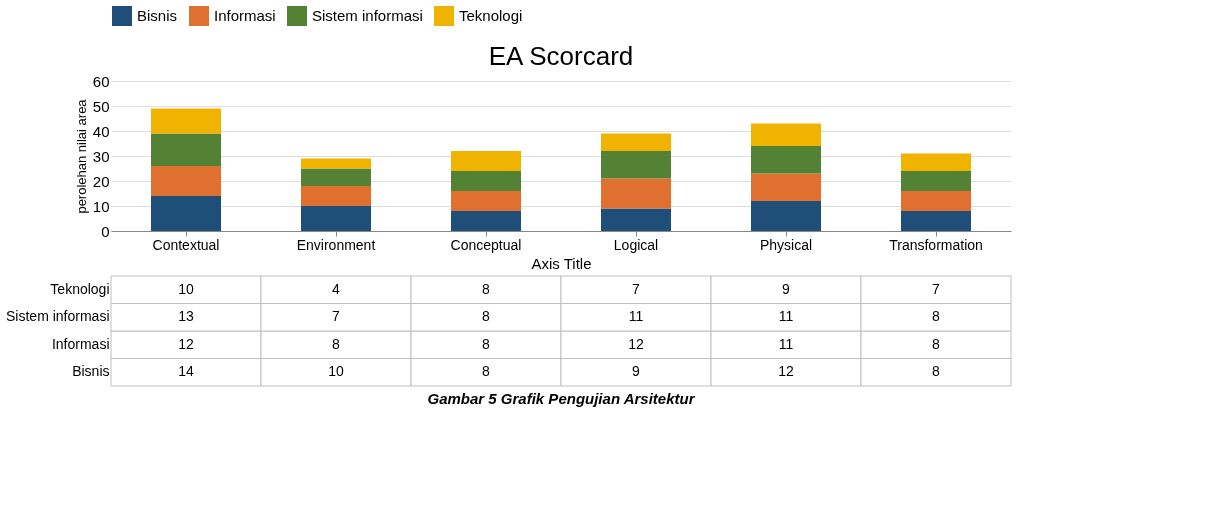  Describe the element at coordinates (561, 56) in the screenshot. I see `chart-title: EA Scorcard` at that location.